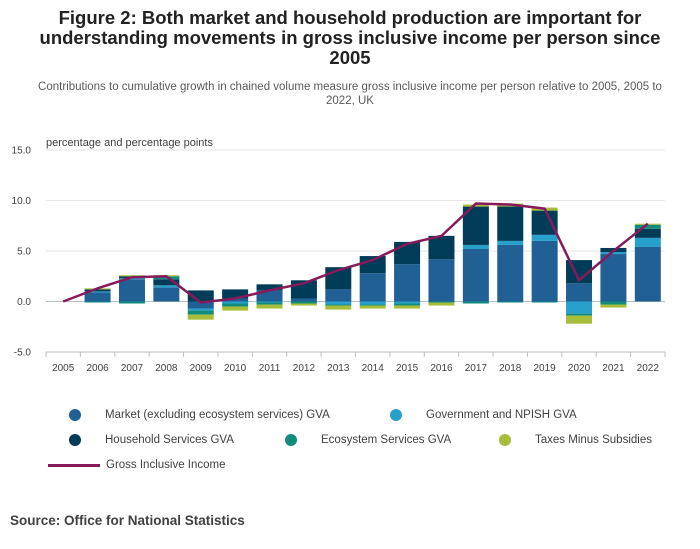  Describe the element at coordinates (407, 368) in the screenshot. I see `x-tick-label: 2015` at that location.